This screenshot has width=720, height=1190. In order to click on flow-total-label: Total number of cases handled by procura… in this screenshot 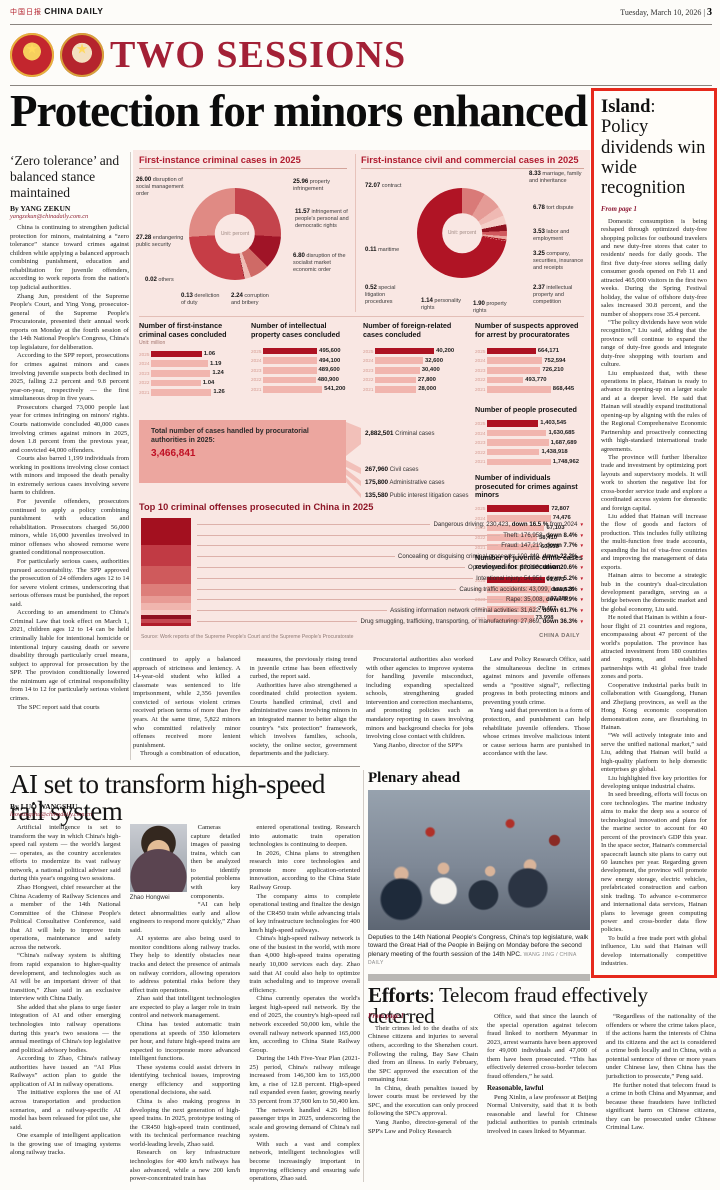, I will do `click(231, 444)`.